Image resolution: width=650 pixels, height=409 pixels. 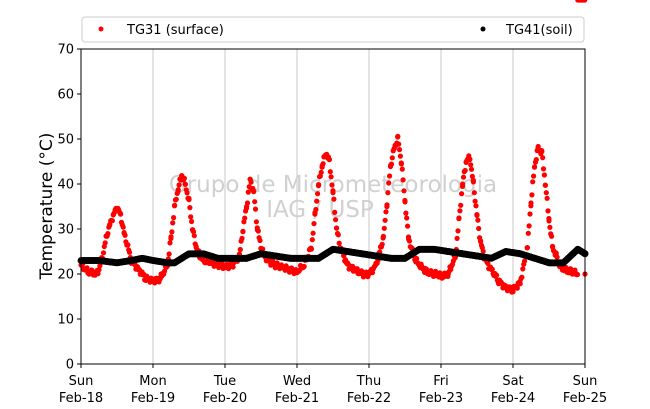 What do you see at coordinates (152, 381) in the screenshot?
I see `x-tick-label-day: Mon` at bounding box center [152, 381].